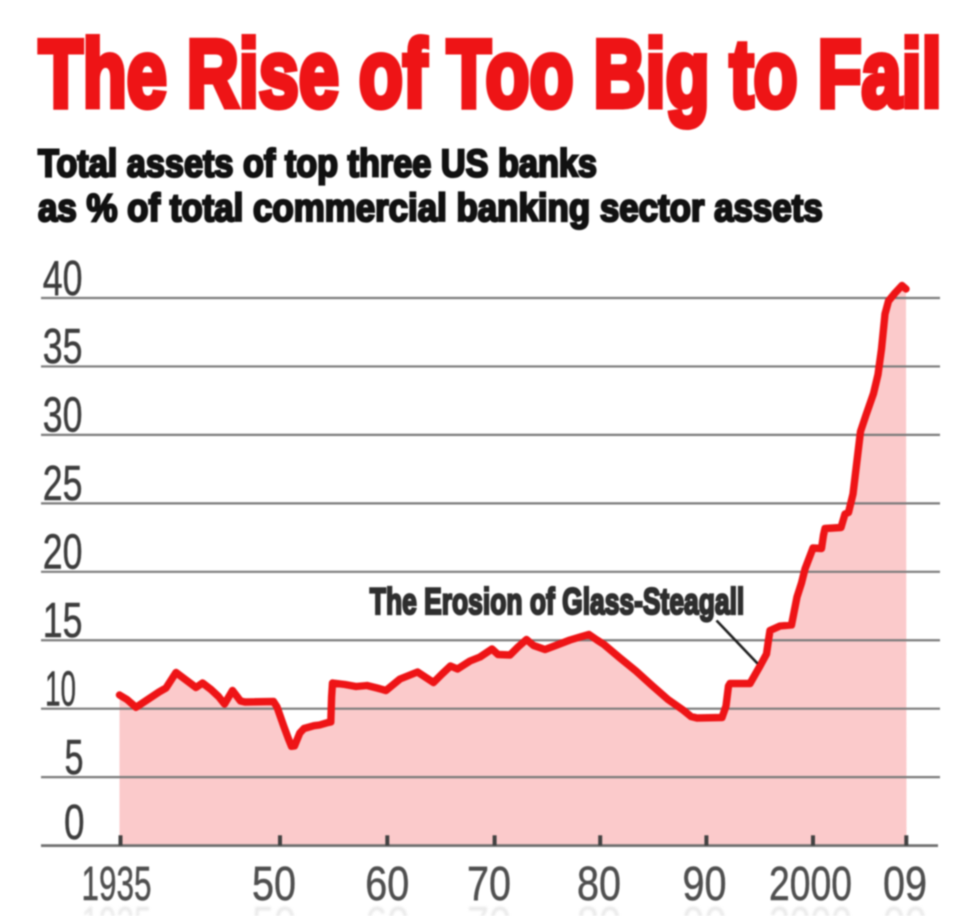  I want to click on svg-text: The Erosion of Glass-Steagall, so click(557, 601).